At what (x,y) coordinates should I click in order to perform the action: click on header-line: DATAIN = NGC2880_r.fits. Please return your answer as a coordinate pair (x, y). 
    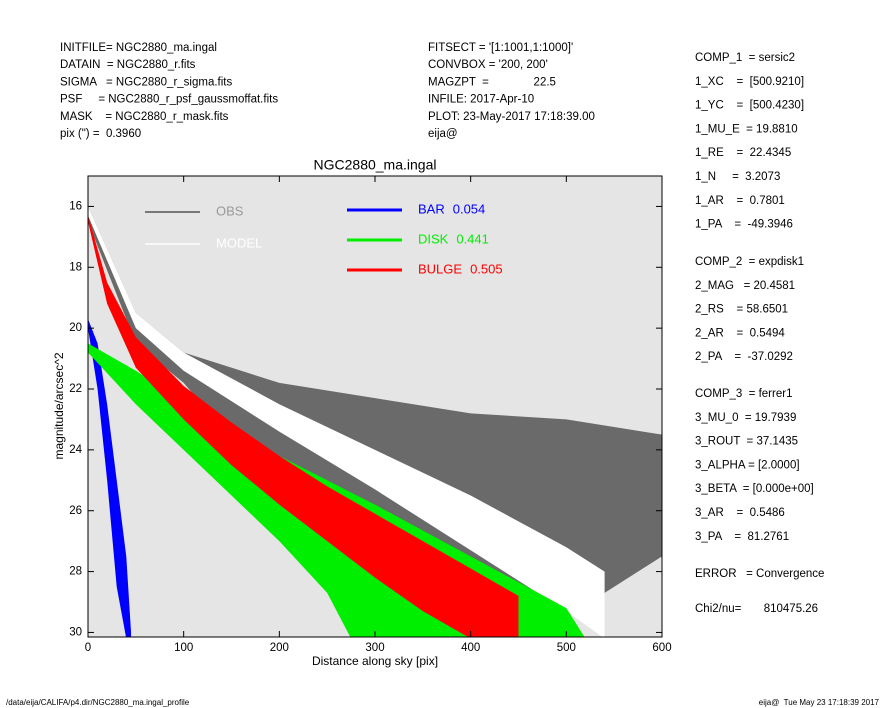
    Looking at the image, I should click on (128, 65).